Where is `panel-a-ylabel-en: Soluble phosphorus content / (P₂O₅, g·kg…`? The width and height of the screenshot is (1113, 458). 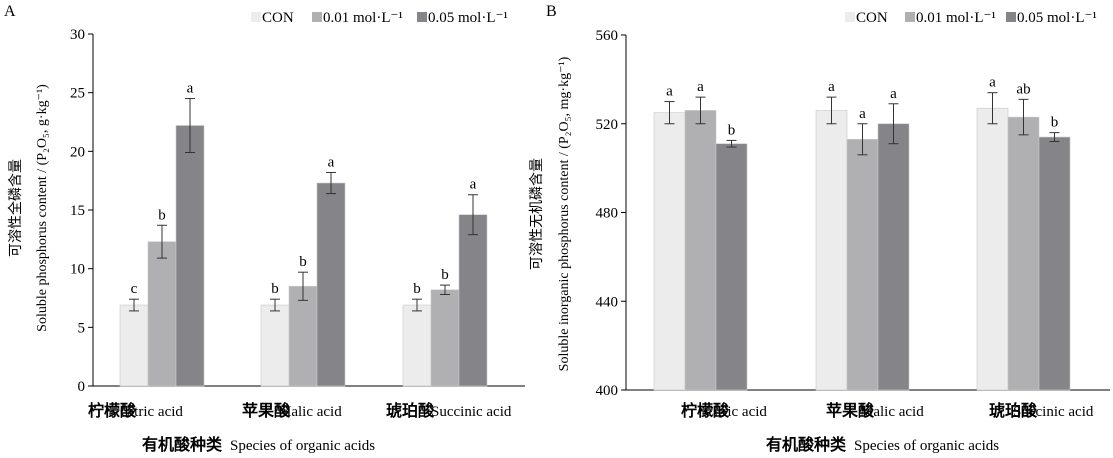 panel-a-ylabel-en: Soluble phosphorus content / (P₂O₅, g·kg… is located at coordinates (42, 208).